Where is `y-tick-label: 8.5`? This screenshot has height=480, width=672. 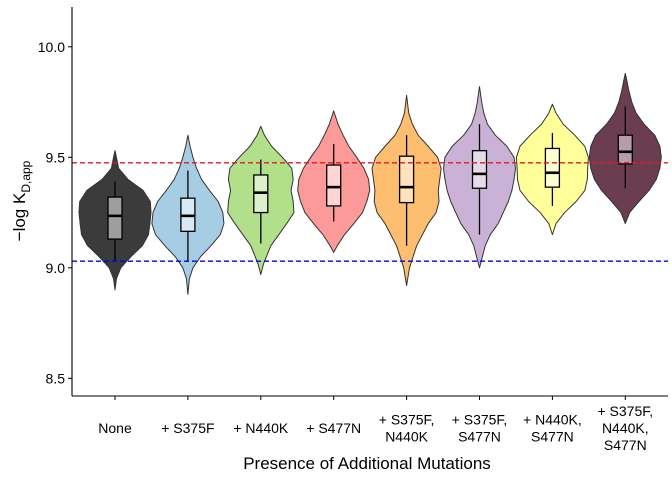 y-tick-label: 8.5 is located at coordinates (56, 378).